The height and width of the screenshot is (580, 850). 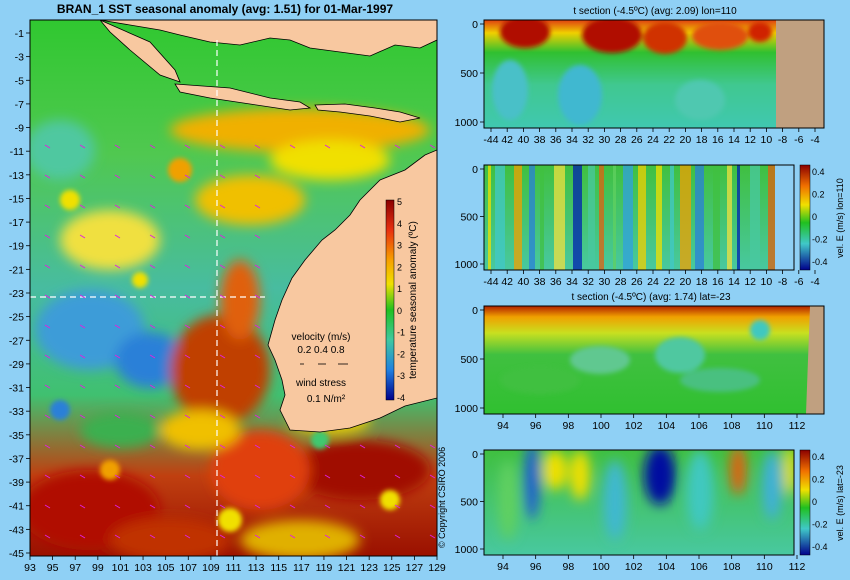 I want to click on x-tick-label: 26, so click(x=637, y=282).